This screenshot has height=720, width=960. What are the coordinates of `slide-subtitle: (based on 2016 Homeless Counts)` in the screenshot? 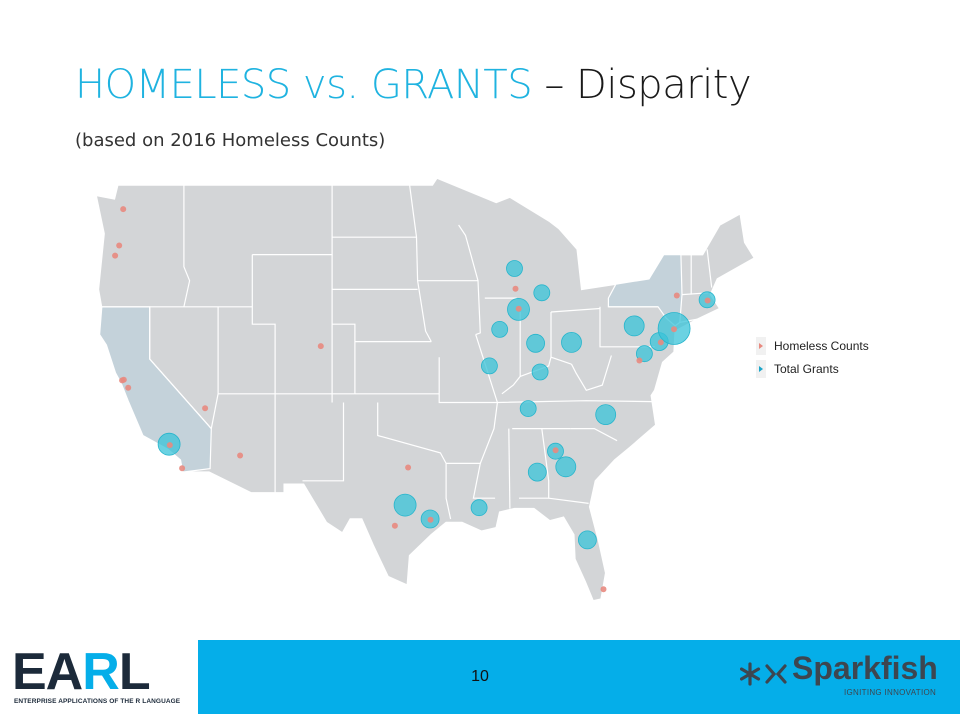 It's located at (230, 140).